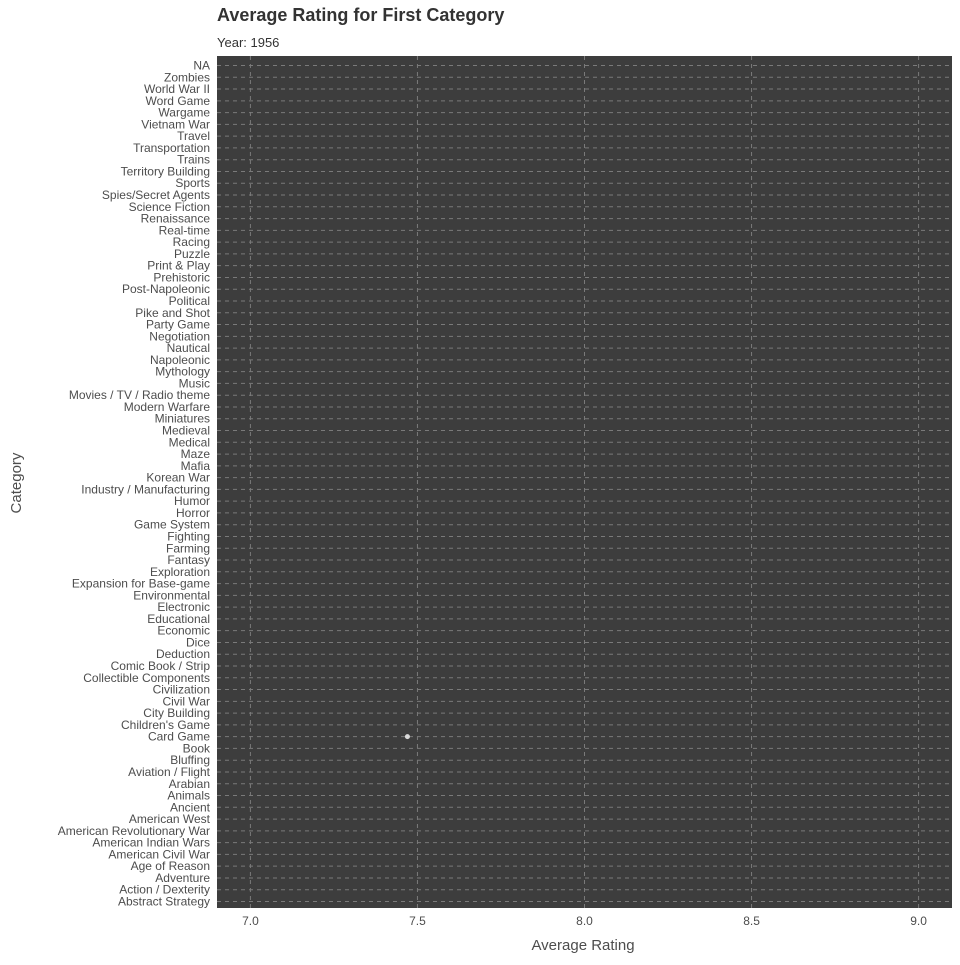 The height and width of the screenshot is (965, 960). Describe the element at coordinates (183, 631) in the screenshot. I see `y-tick-label: Economic` at that location.